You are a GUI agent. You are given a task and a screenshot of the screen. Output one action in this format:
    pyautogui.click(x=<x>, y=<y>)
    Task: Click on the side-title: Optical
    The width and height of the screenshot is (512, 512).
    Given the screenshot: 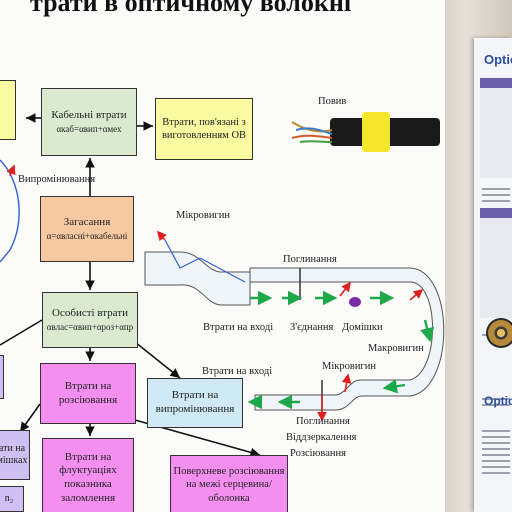 What is the action you would take?
    pyautogui.click(x=498, y=59)
    